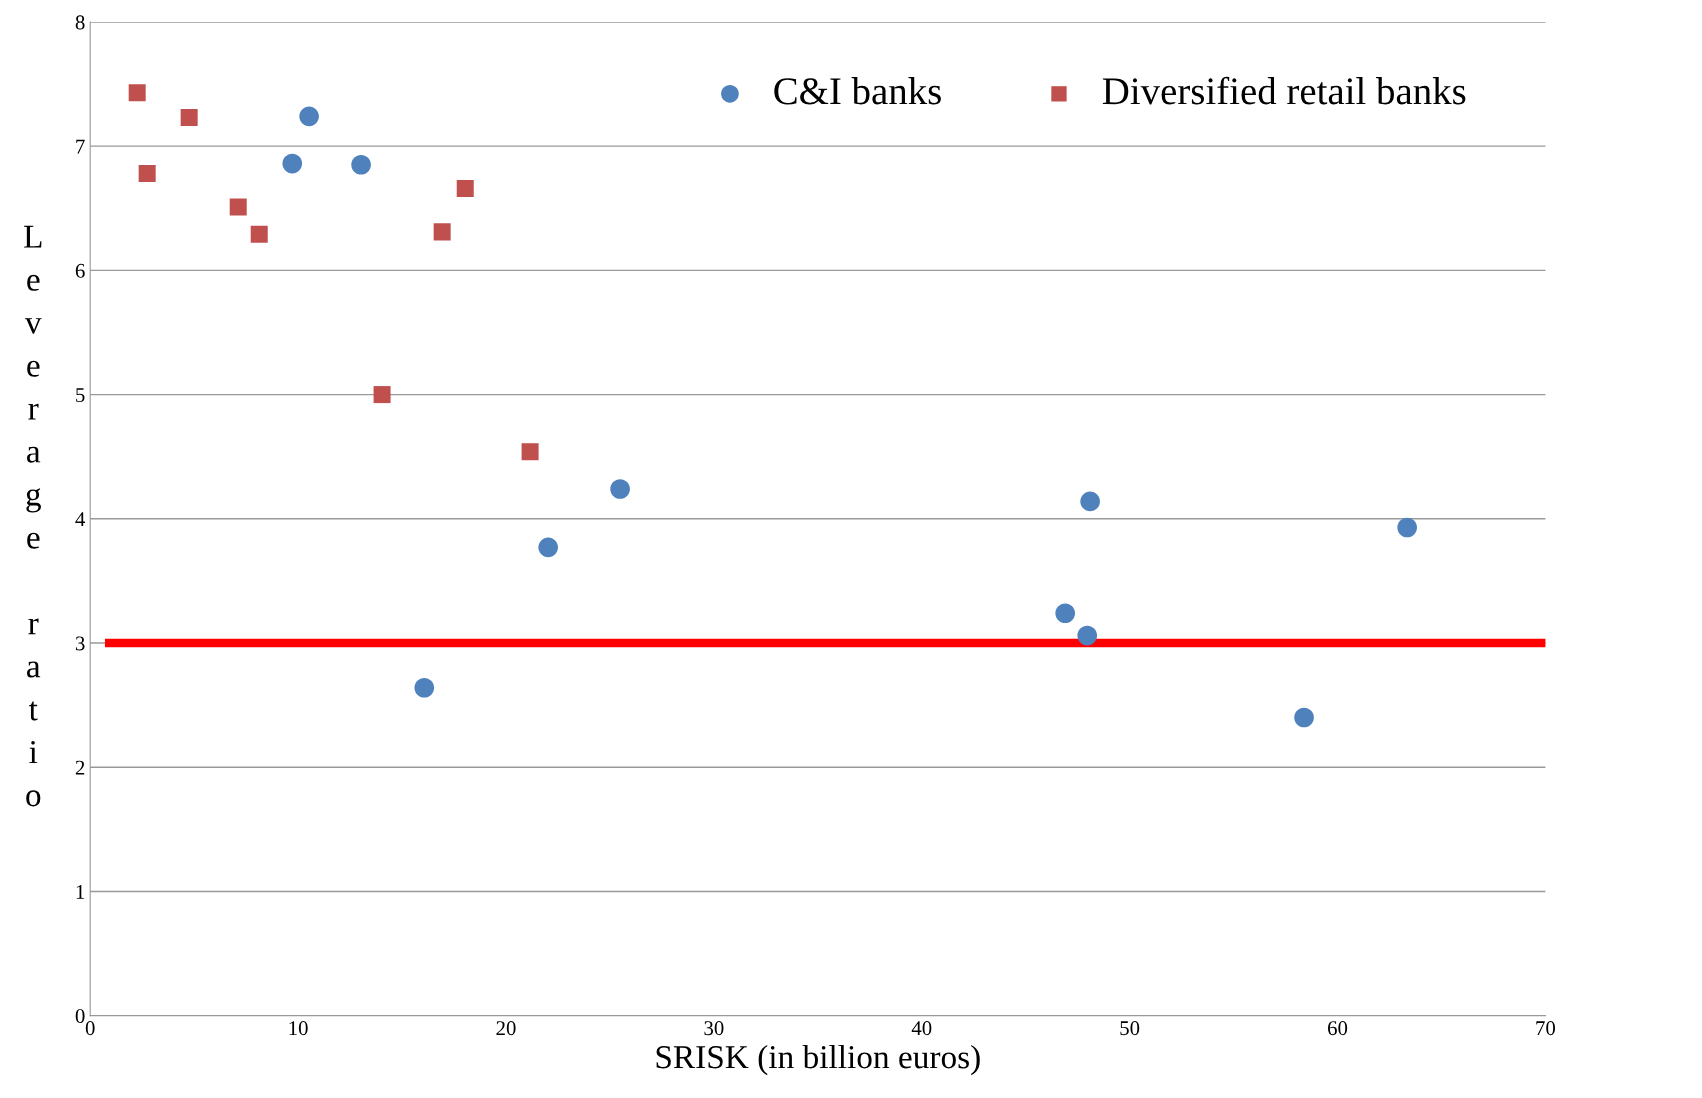 The height and width of the screenshot is (1098, 1702). I want to click on y-tick-label: 7, so click(80, 146).